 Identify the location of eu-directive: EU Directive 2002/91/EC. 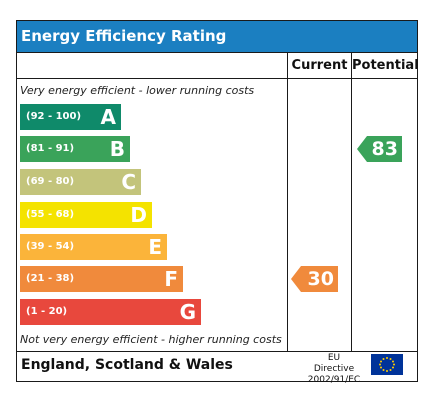
(334, 369).